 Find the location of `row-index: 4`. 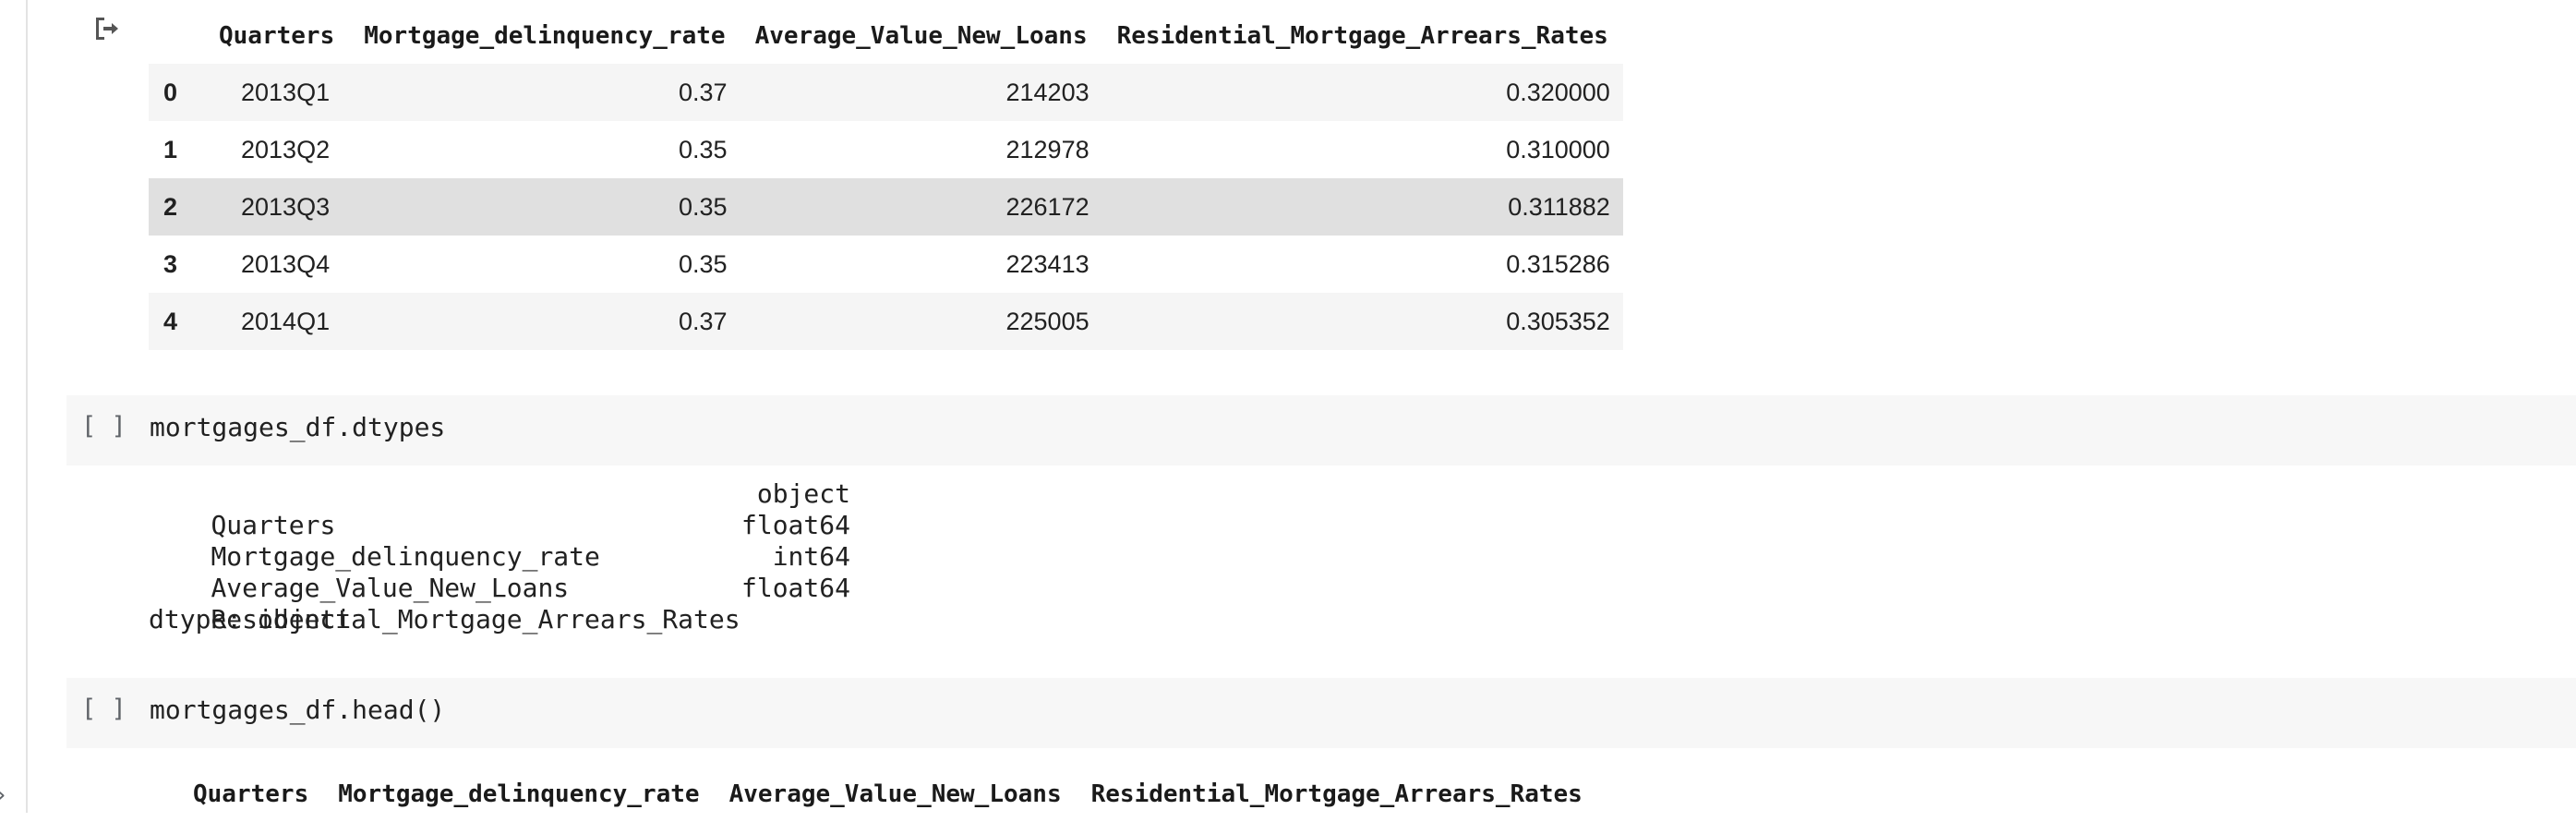

row-index: 4 is located at coordinates (176, 321).